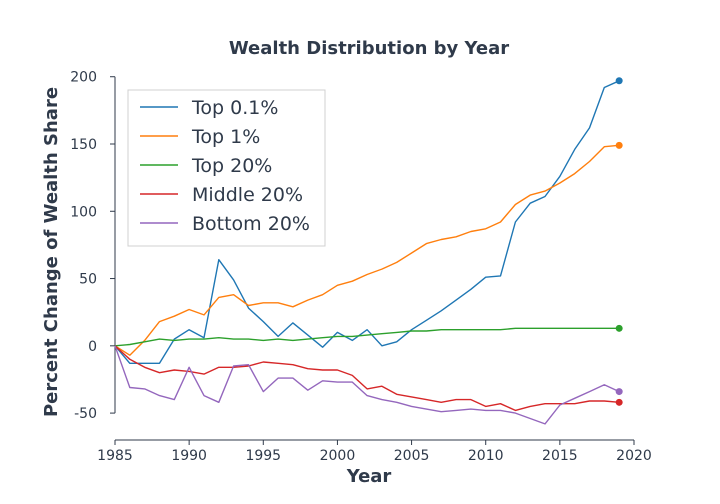 The height and width of the screenshot is (504, 720). What do you see at coordinates (231, 166) in the screenshot?
I see `legend-label-top-20pct: Top 20%` at bounding box center [231, 166].